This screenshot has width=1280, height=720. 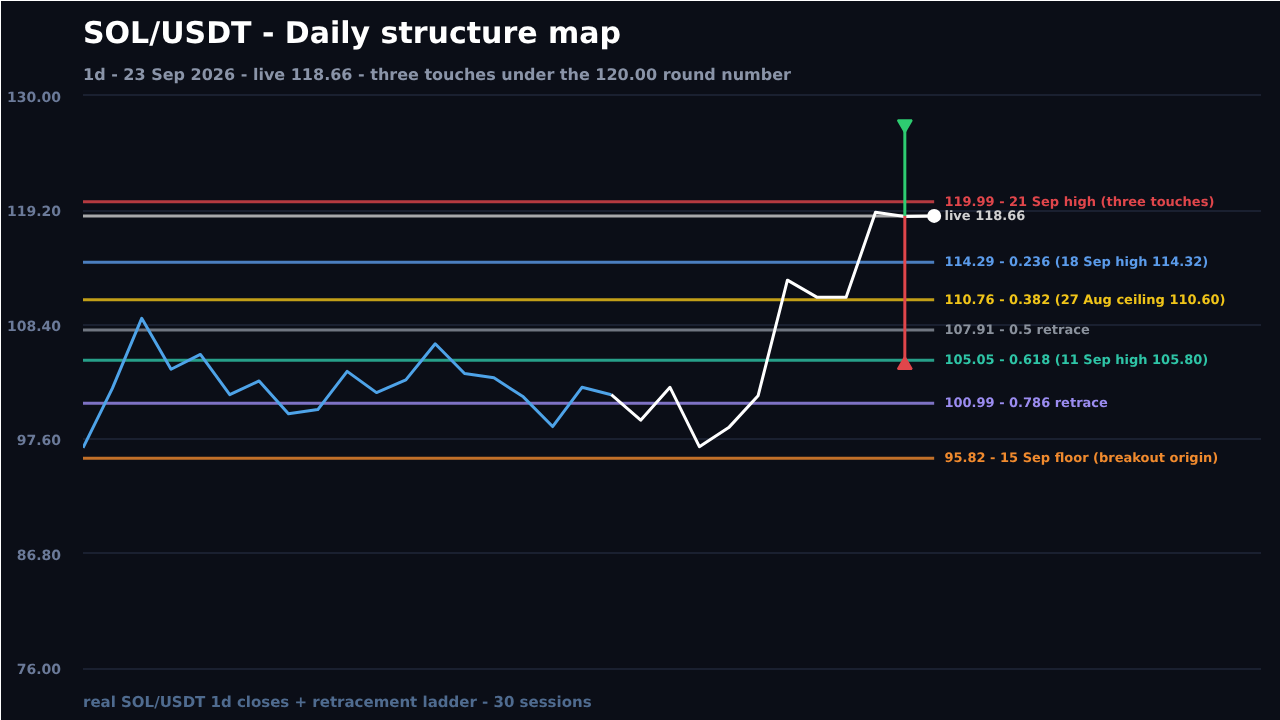 I want to click on chart-subtitle: 1d - 23 Sep 2026 - live 118.66 - three touches under the 120.00 round number, so click(x=437, y=75).